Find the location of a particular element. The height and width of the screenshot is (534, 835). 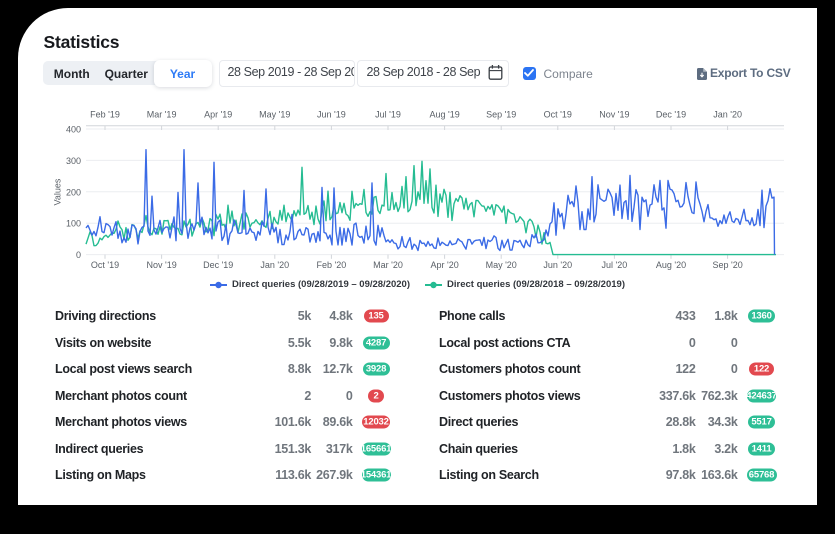

svg-text: Jun '20 is located at coordinates (557, 265).